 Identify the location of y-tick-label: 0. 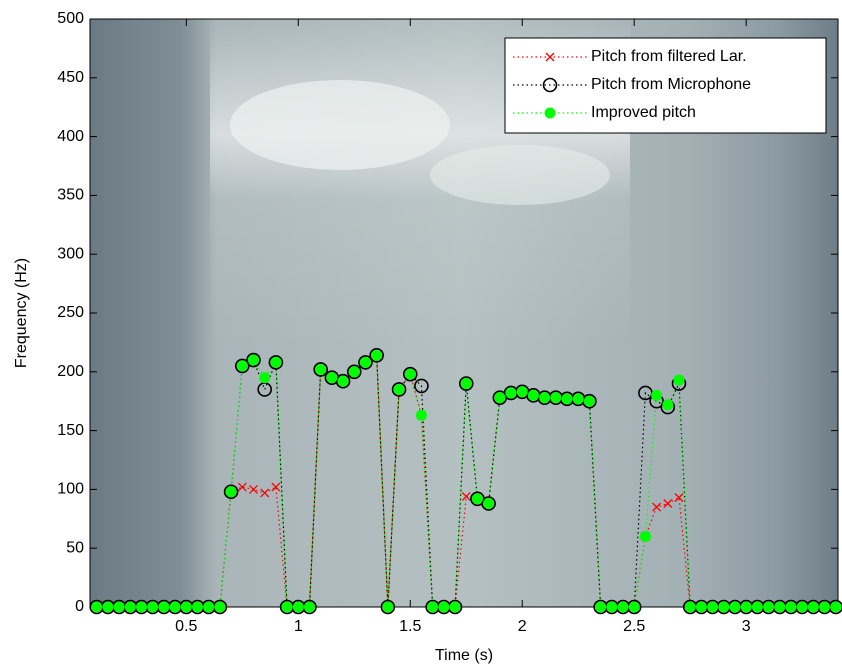
(79, 606).